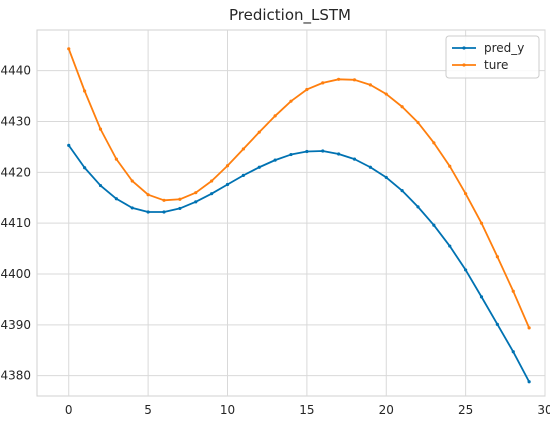 The width and height of the screenshot is (550, 423). Describe the element at coordinates (15, 274) in the screenshot. I see `y-tick-label: 4400` at that location.